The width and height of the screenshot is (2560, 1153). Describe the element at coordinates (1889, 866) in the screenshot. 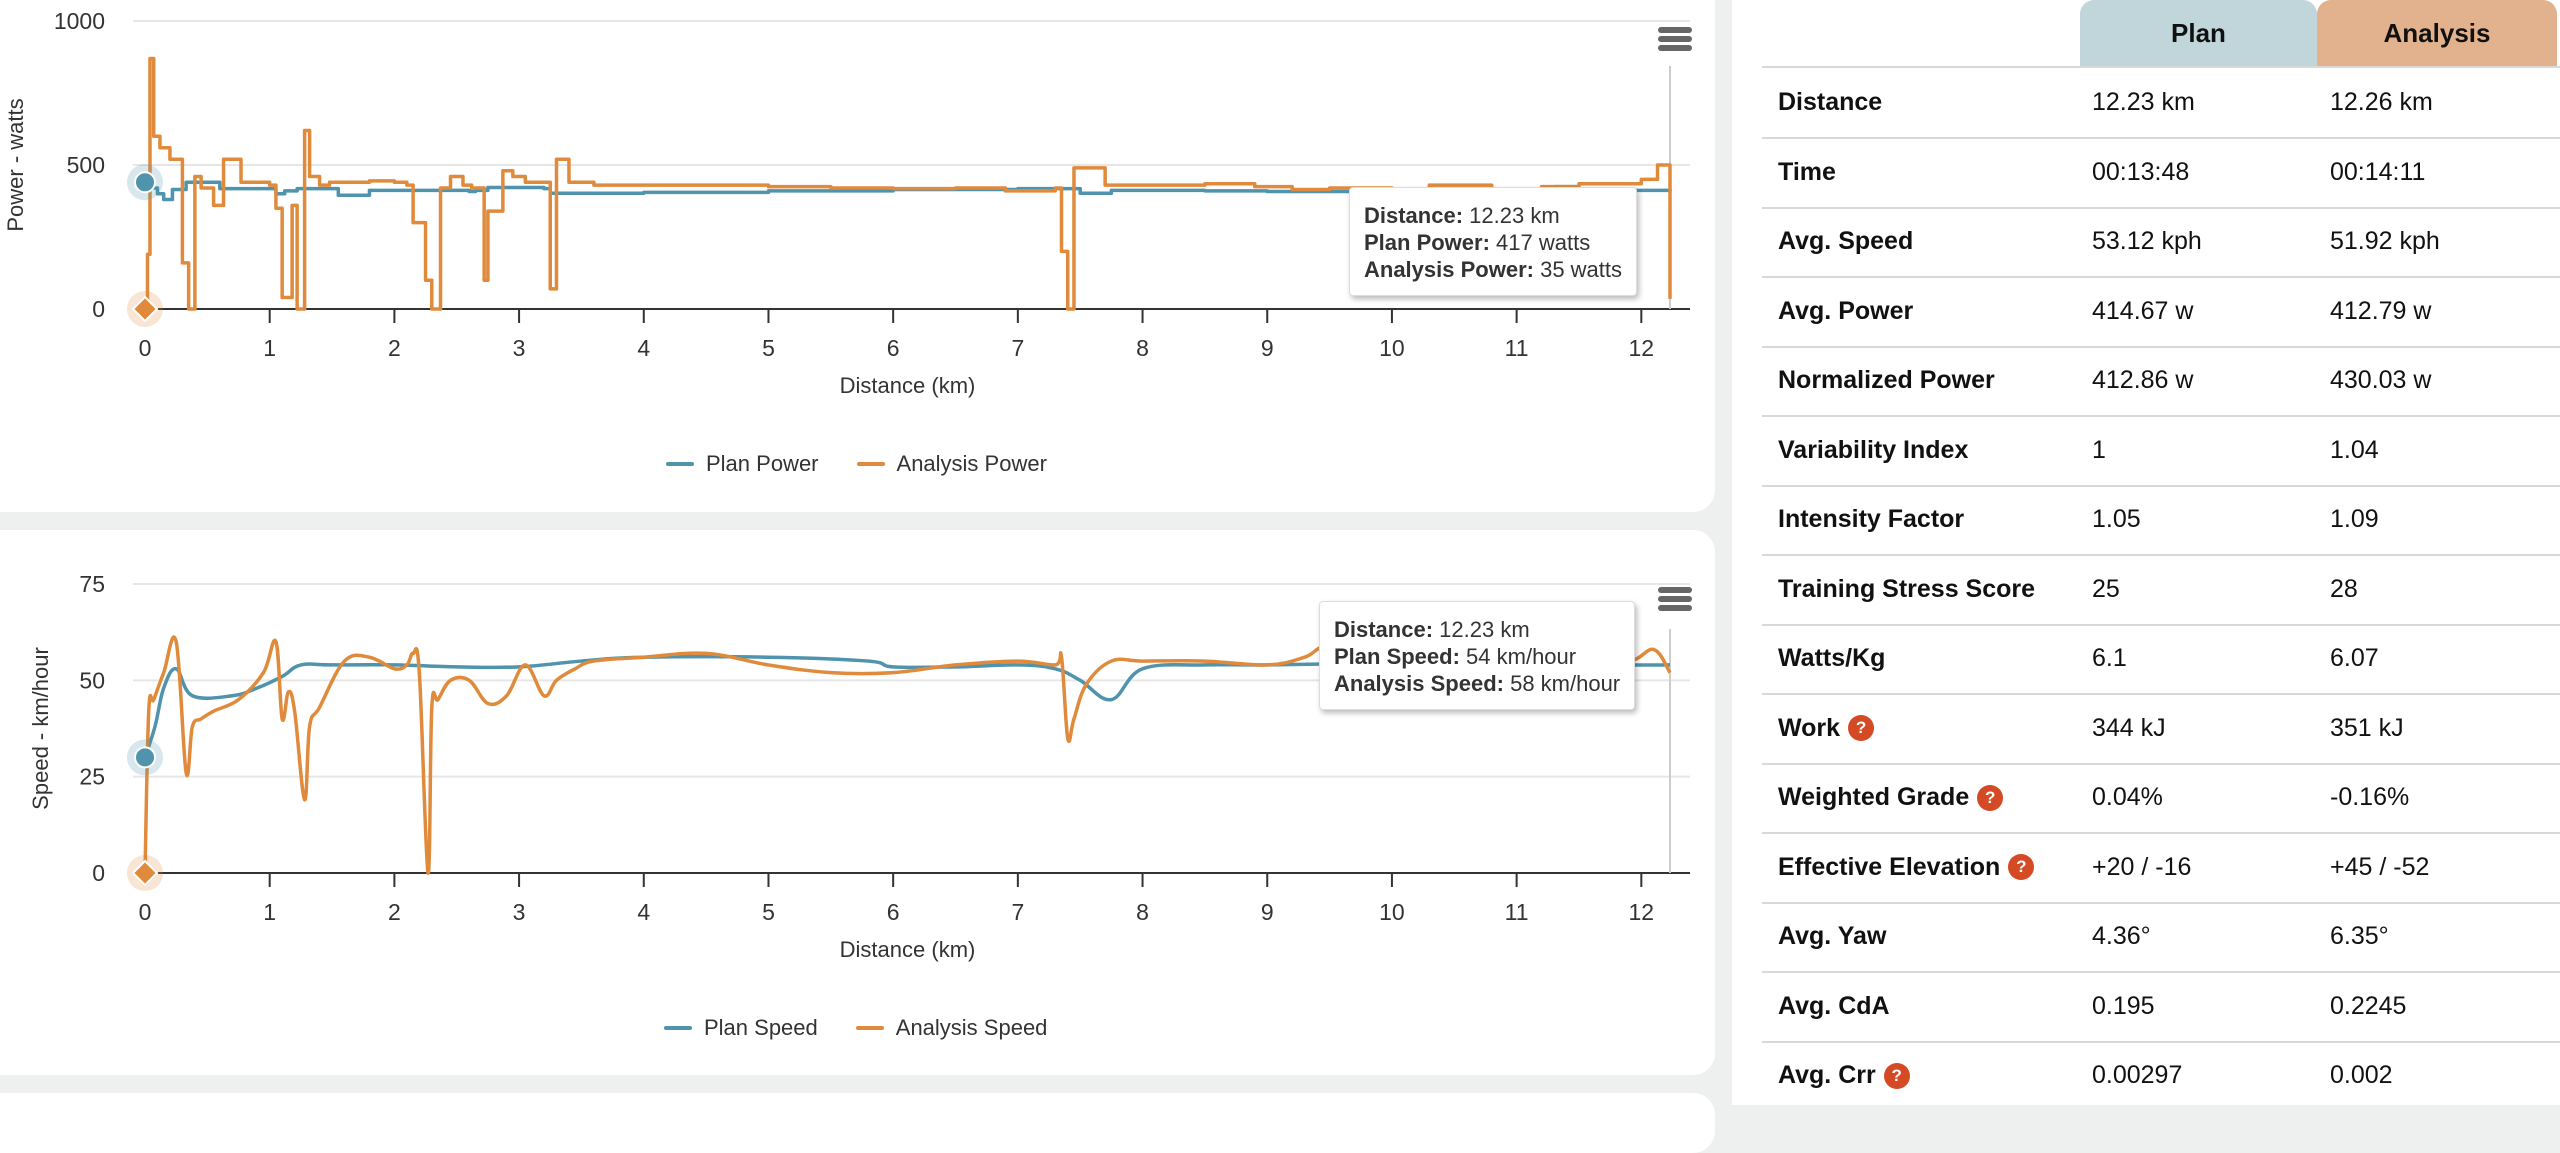

I see `stat-label-text: Effective Elevation` at that location.